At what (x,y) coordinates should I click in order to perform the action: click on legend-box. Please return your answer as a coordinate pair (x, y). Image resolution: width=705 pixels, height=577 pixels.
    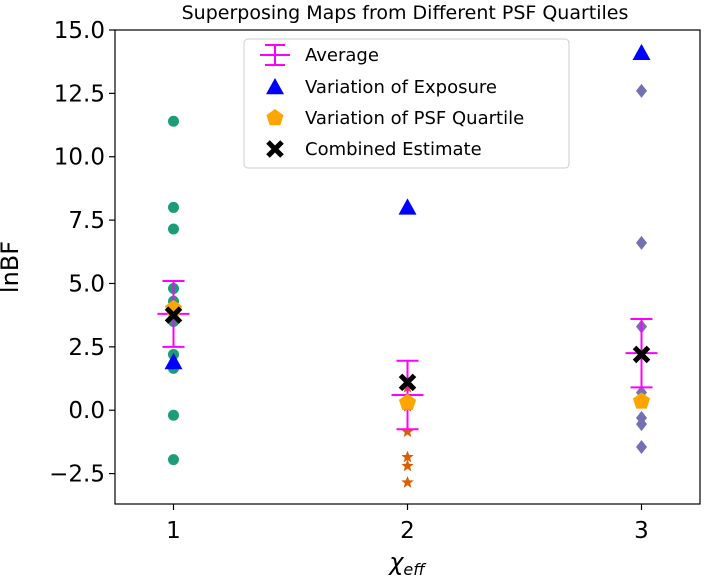
    Looking at the image, I should click on (406, 103).